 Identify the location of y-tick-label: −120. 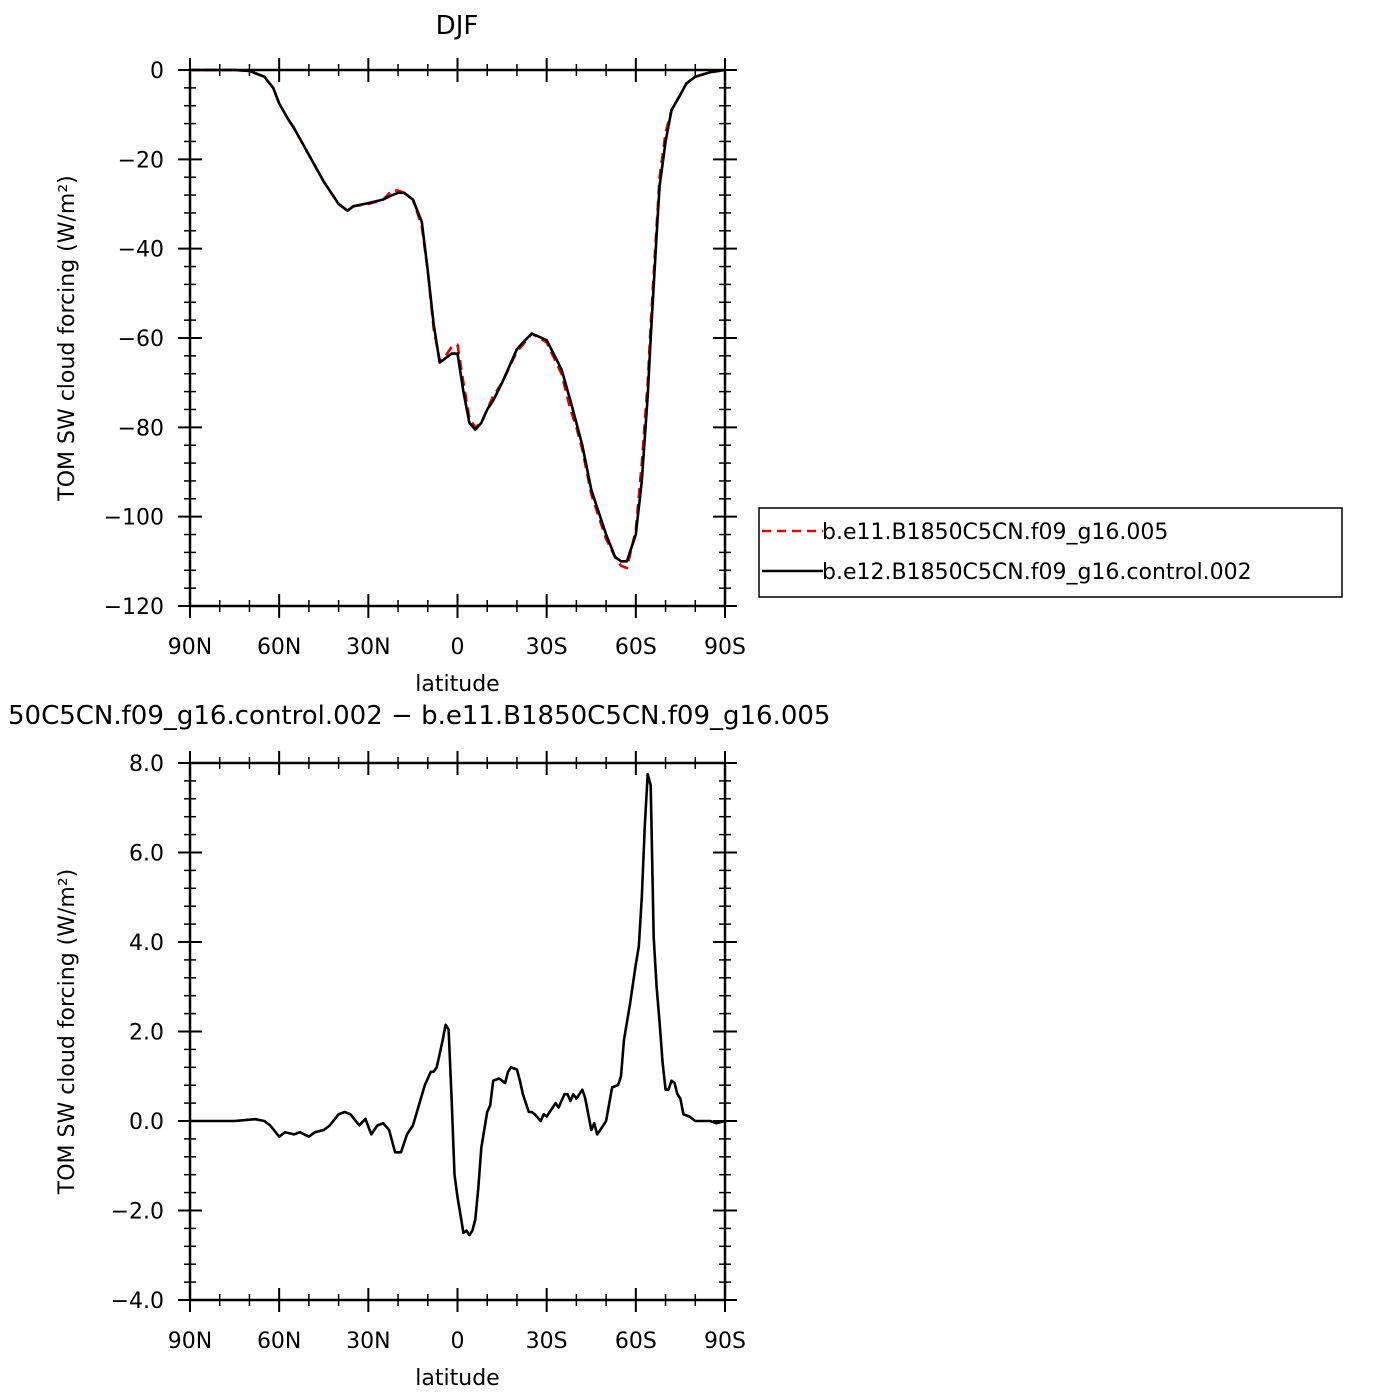
(134, 607).